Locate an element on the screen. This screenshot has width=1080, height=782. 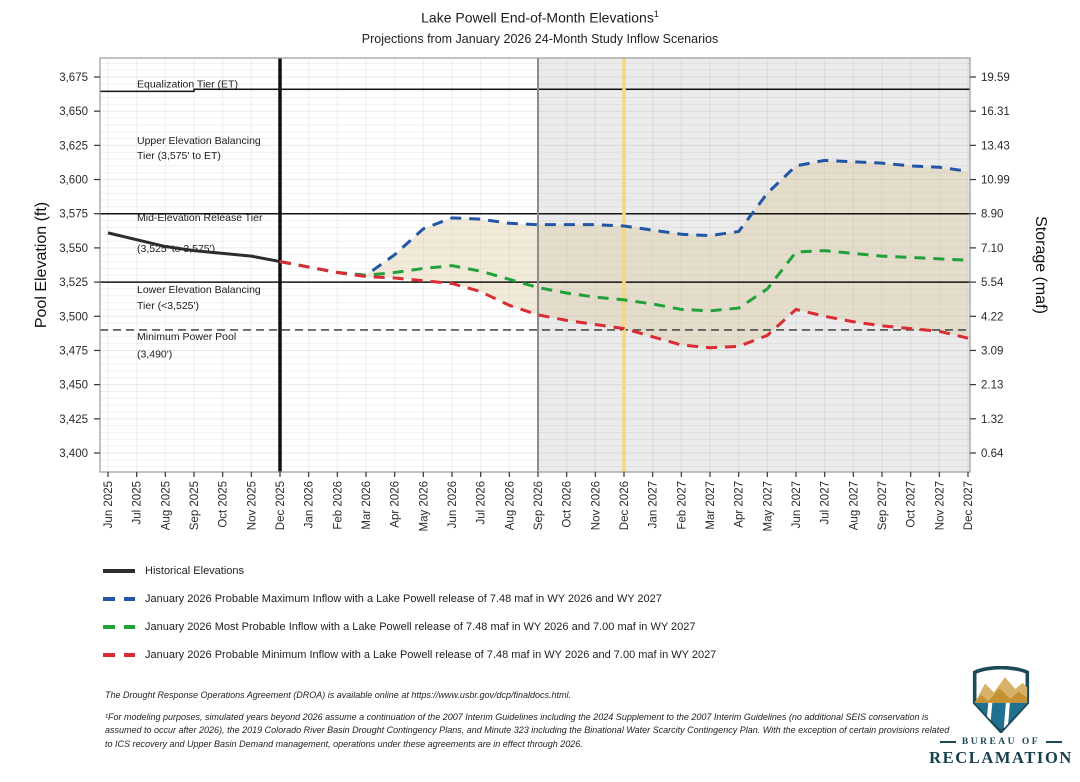
month-tick-label: Apr 2026 is located at coordinates (396, 504).